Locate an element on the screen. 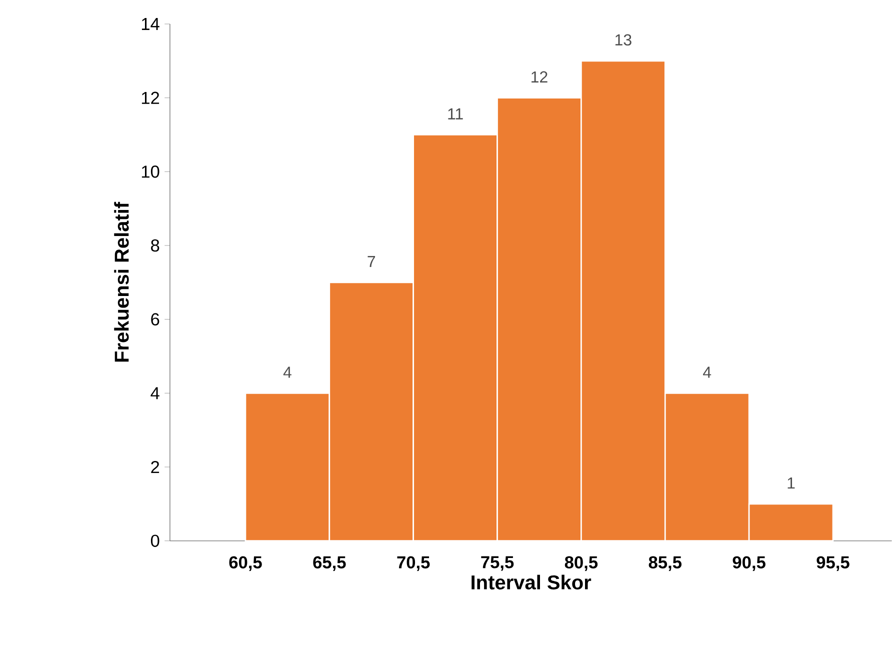 The image size is (892, 659). x-tick-label: 95,5 is located at coordinates (833, 564).